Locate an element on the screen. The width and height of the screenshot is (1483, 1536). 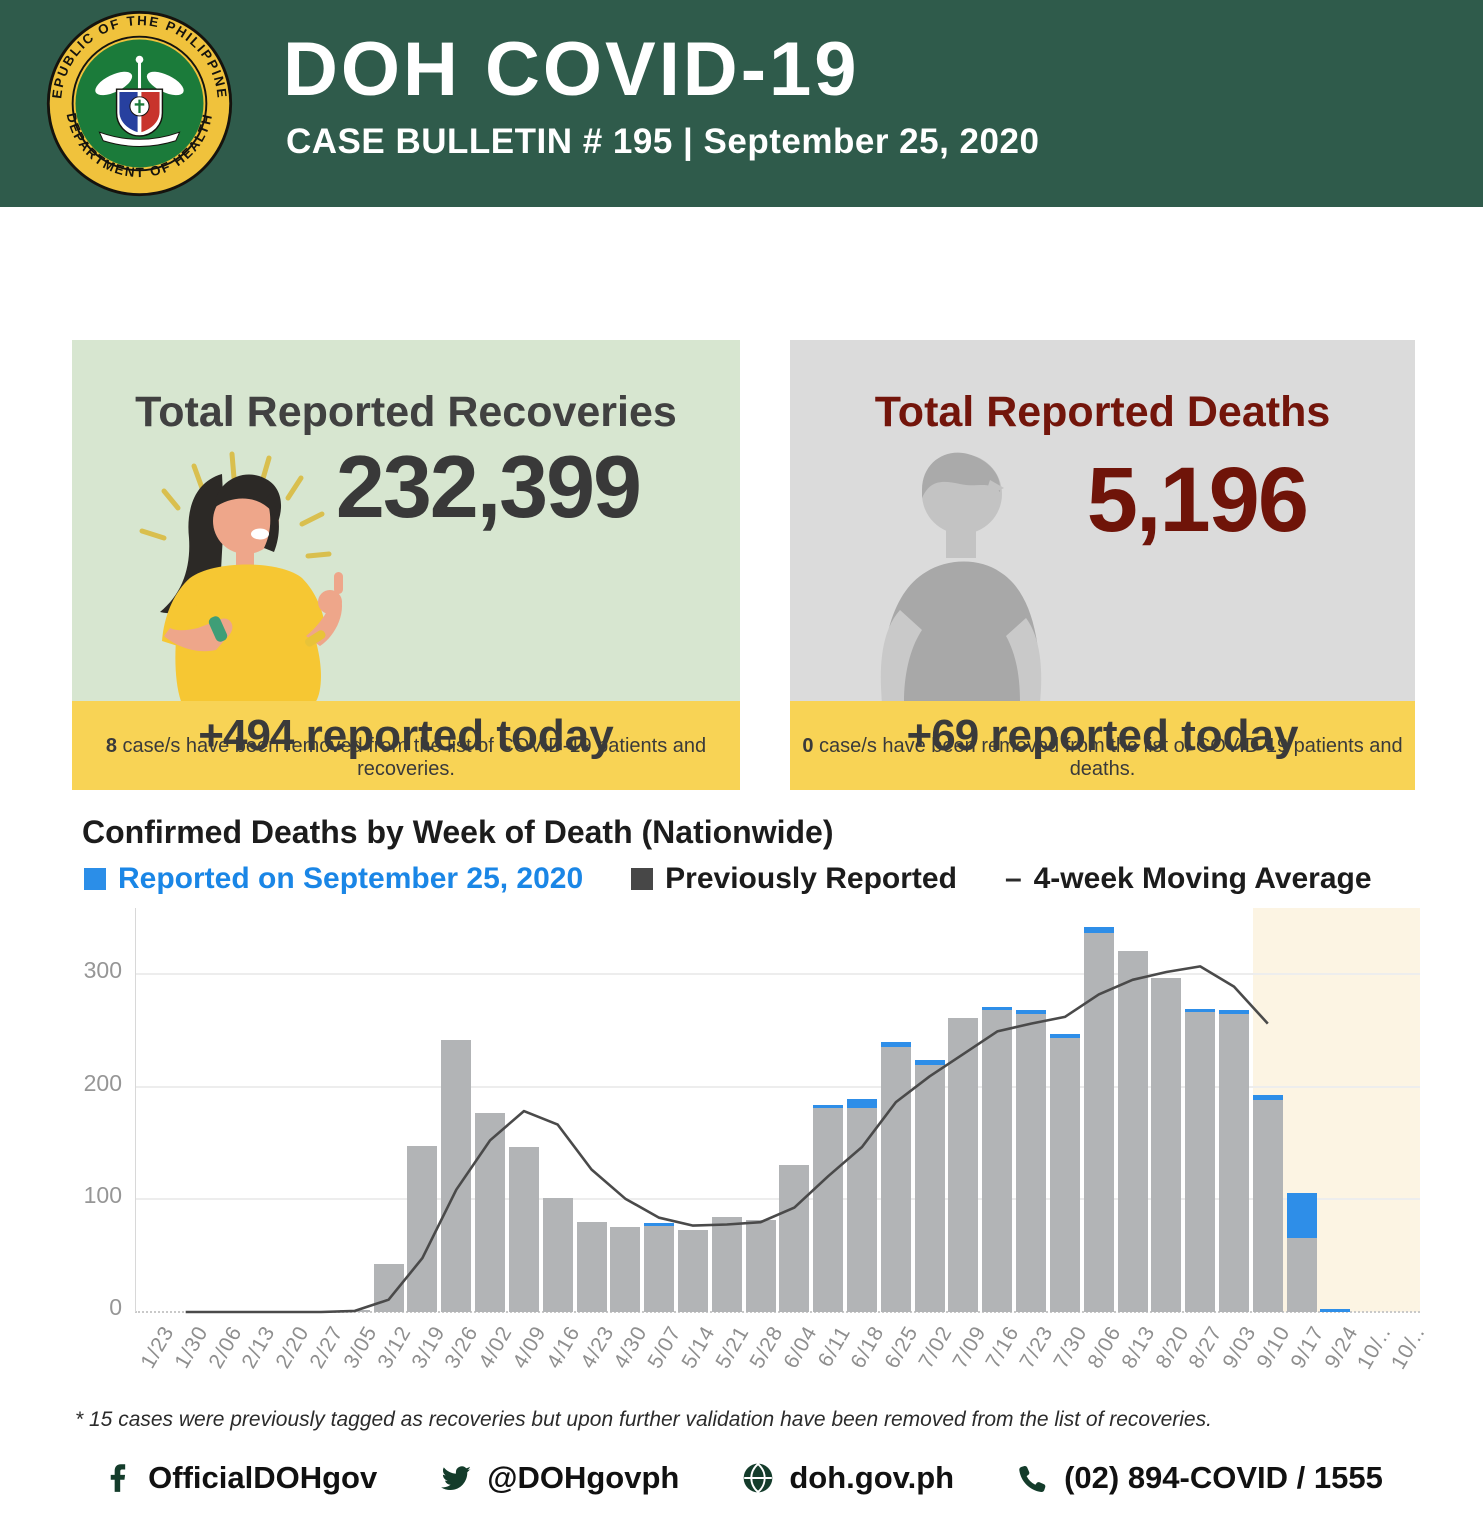
deaths-removed-count: 0 is located at coordinates (808, 746).